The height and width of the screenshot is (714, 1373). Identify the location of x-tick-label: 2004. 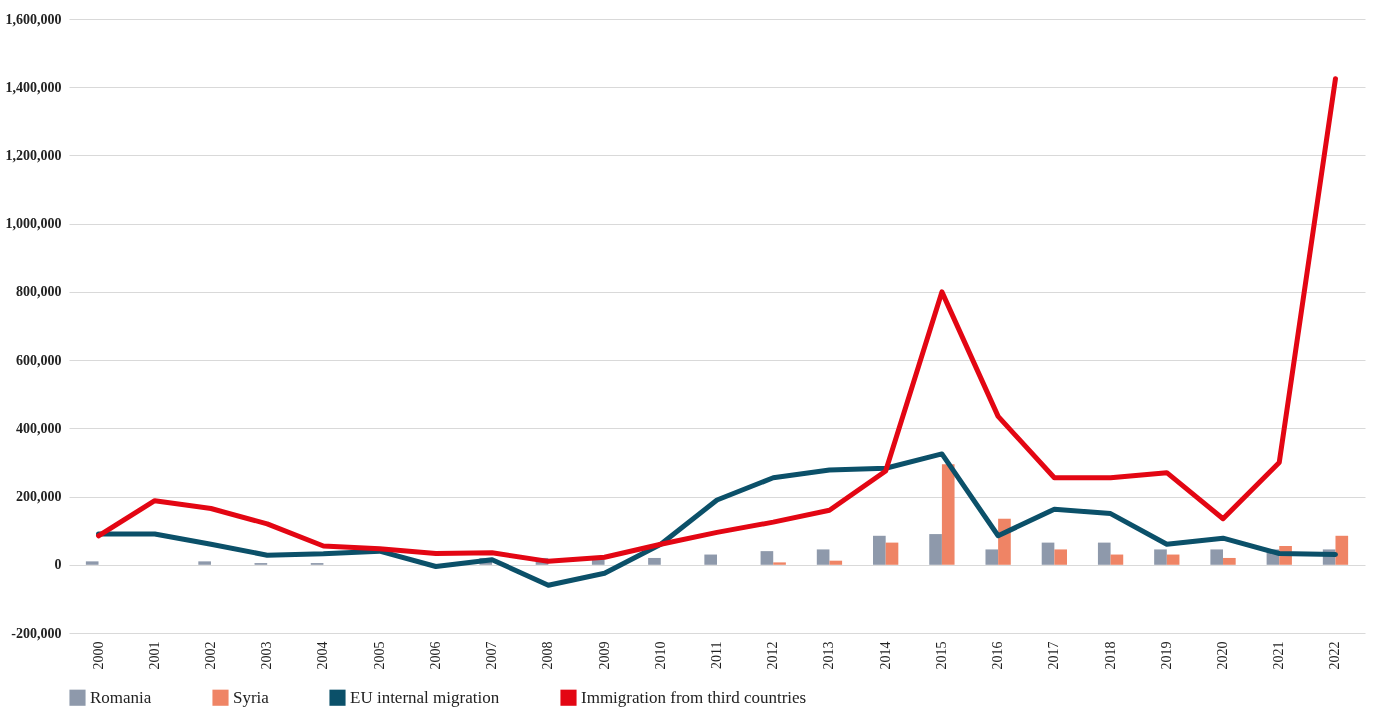
(323, 655).